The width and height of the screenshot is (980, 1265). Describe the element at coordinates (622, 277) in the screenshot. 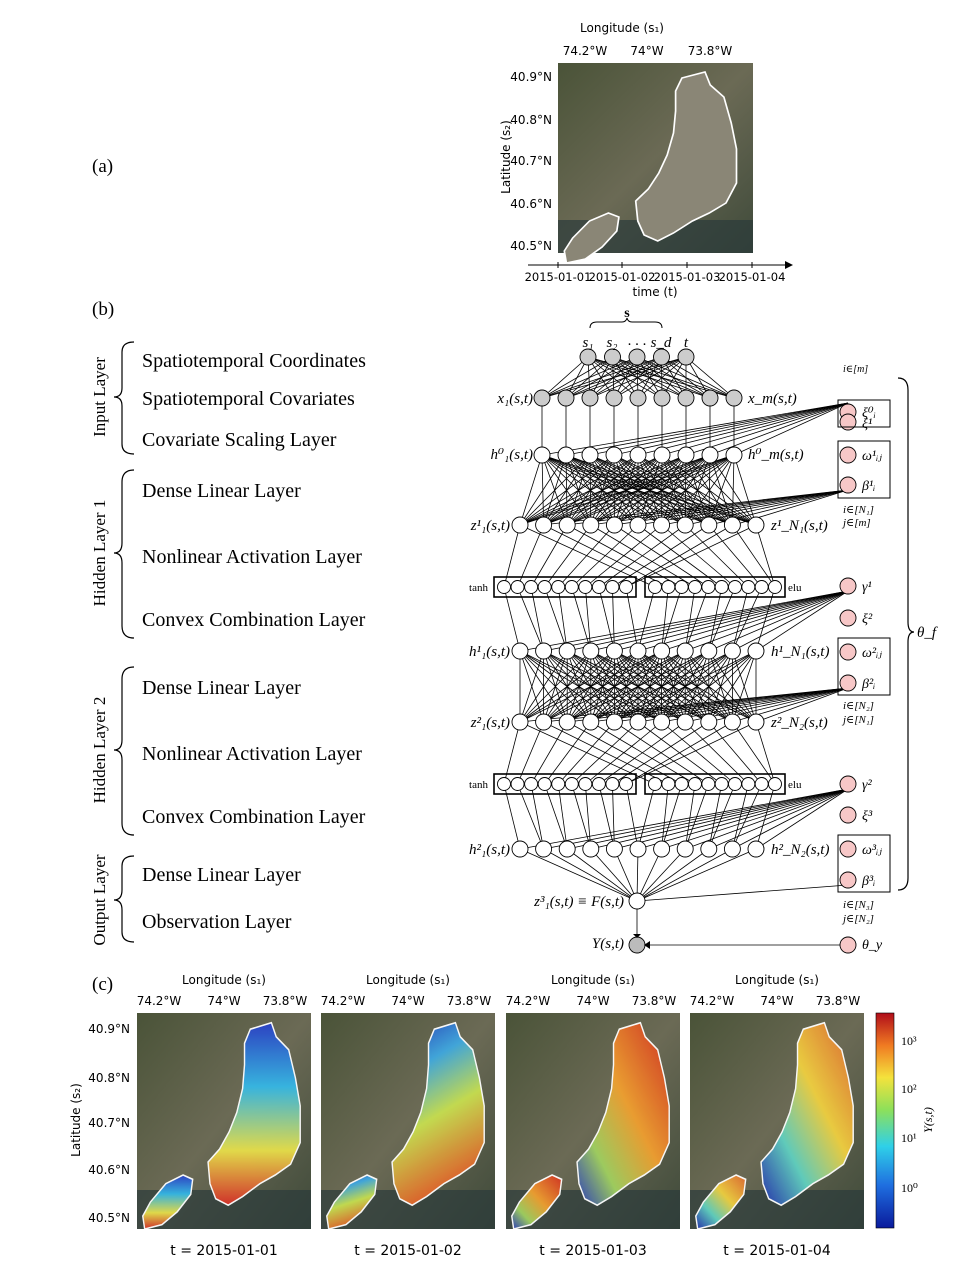

I see `panel-a-time-tick: 2015-01-02` at that location.